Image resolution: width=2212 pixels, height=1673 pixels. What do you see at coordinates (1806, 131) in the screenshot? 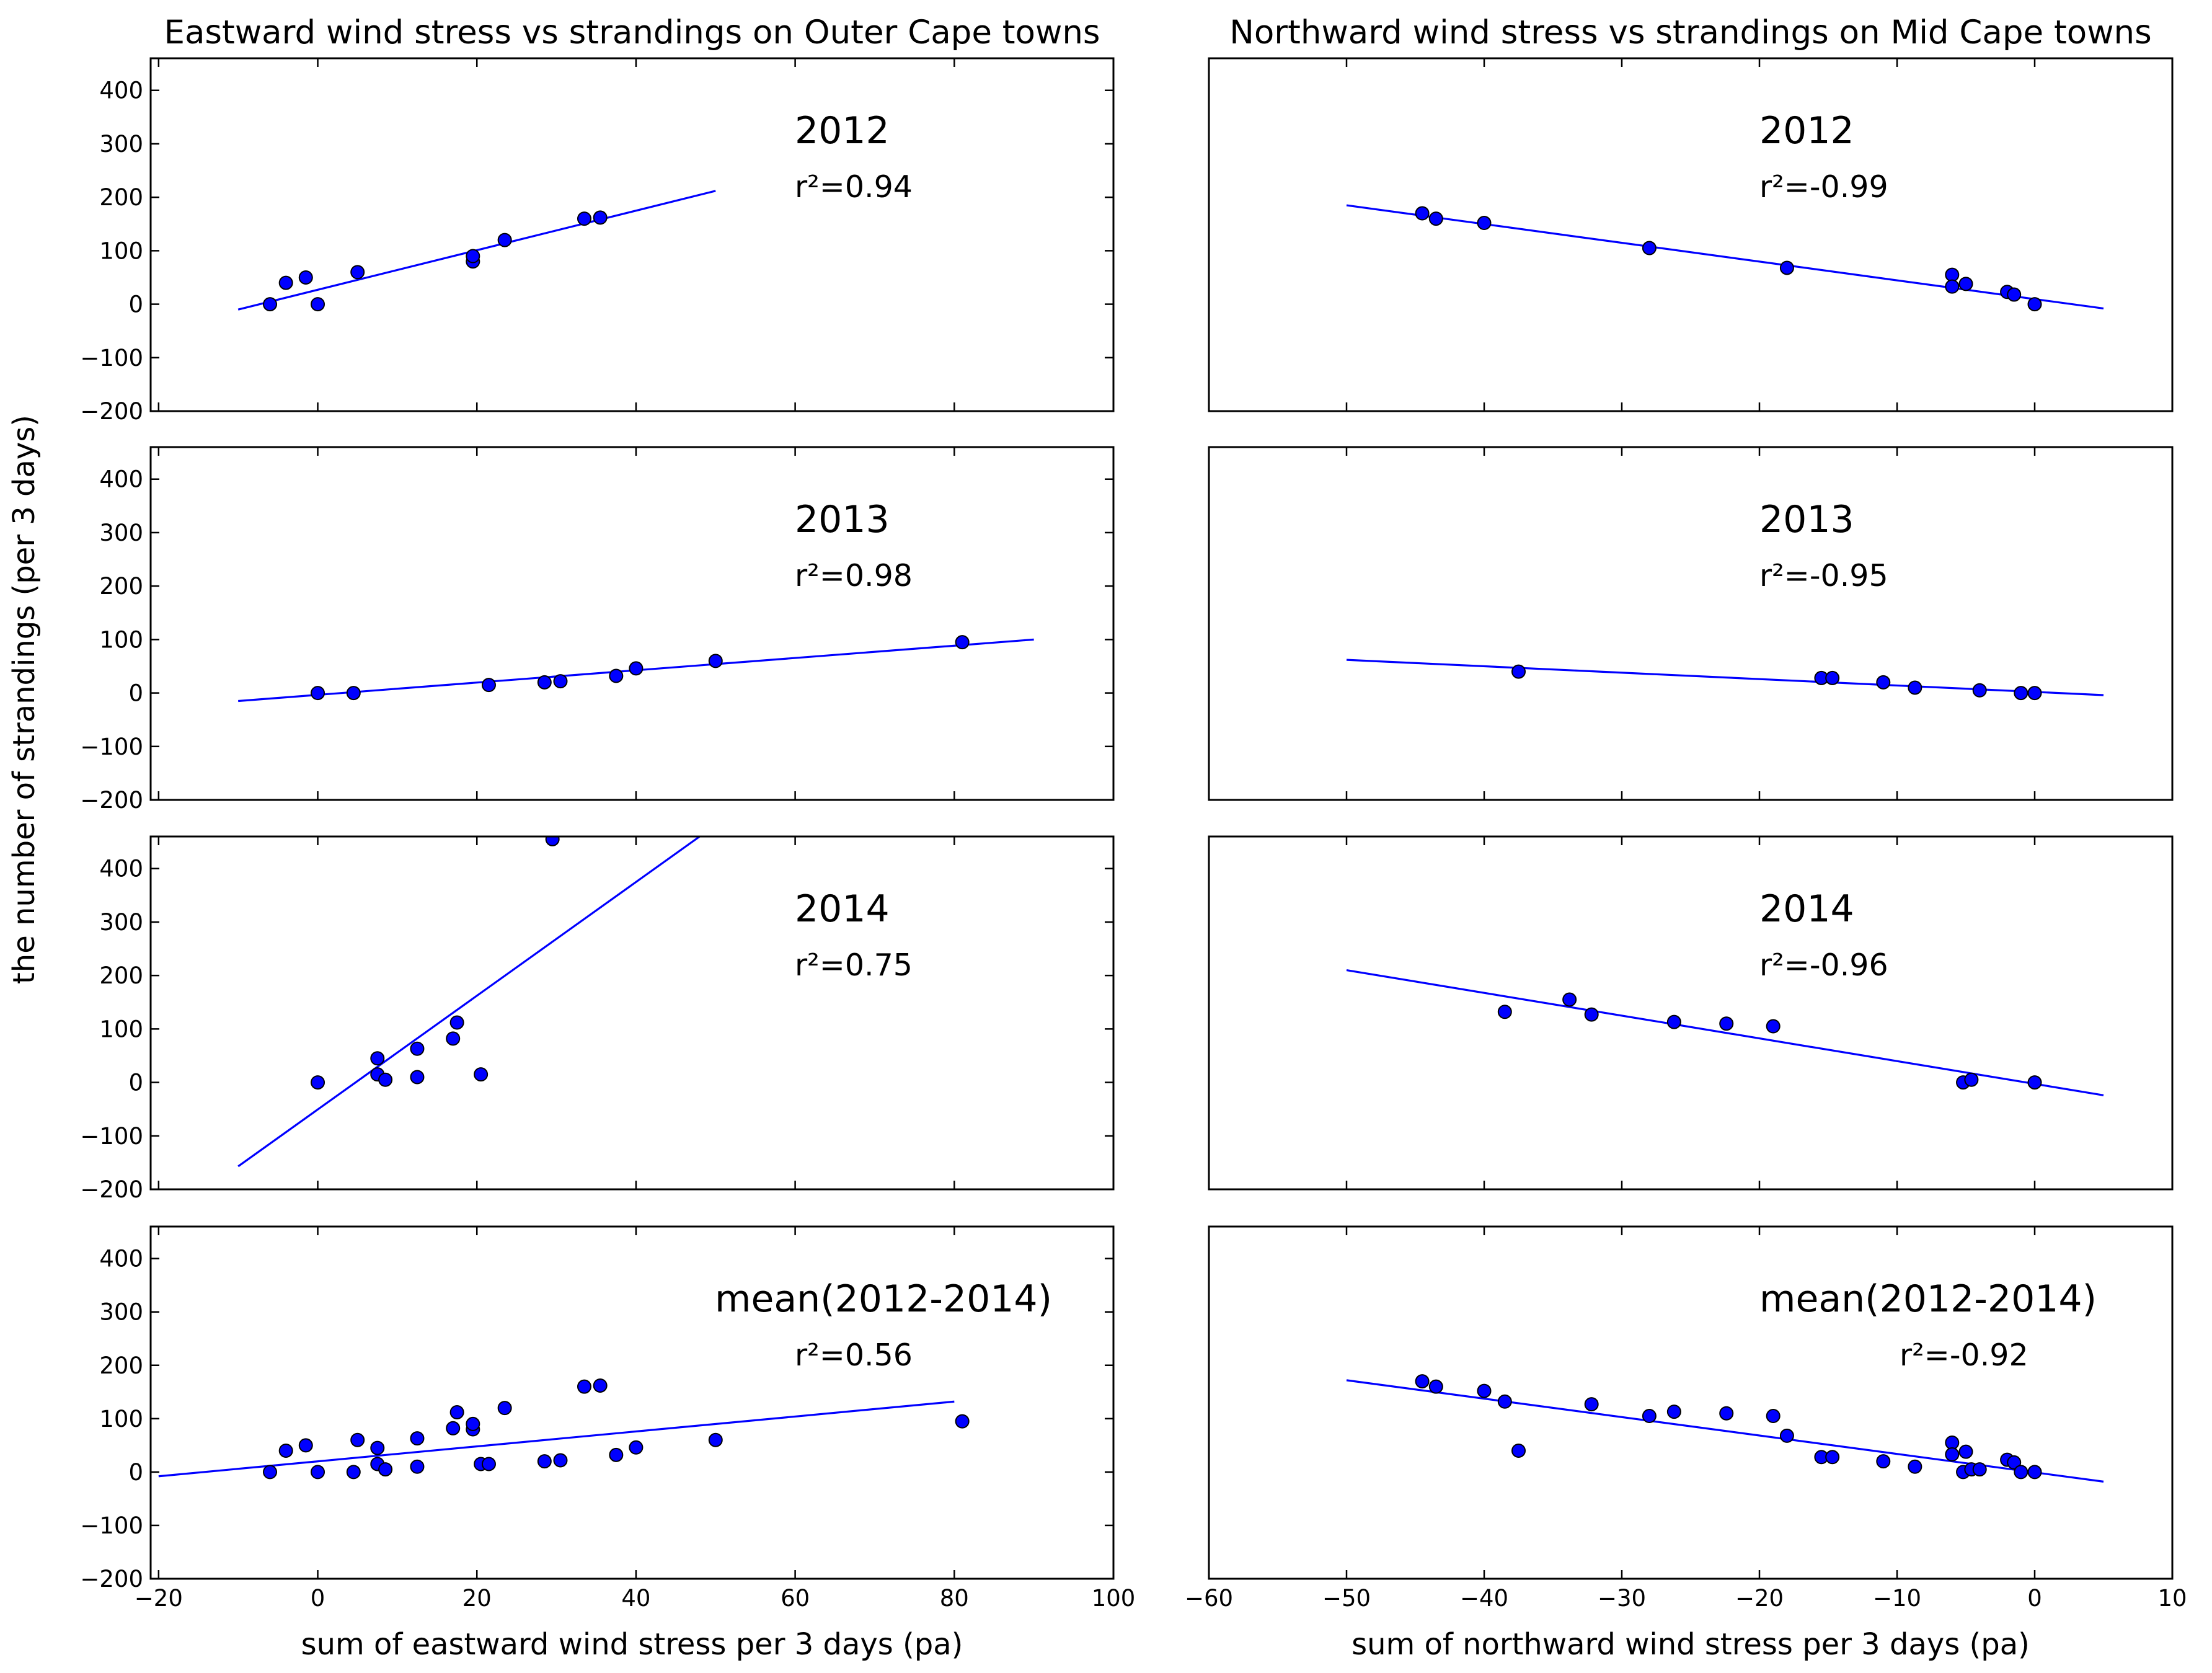
I see `panel-north-1-label: 2012` at bounding box center [1806, 131].